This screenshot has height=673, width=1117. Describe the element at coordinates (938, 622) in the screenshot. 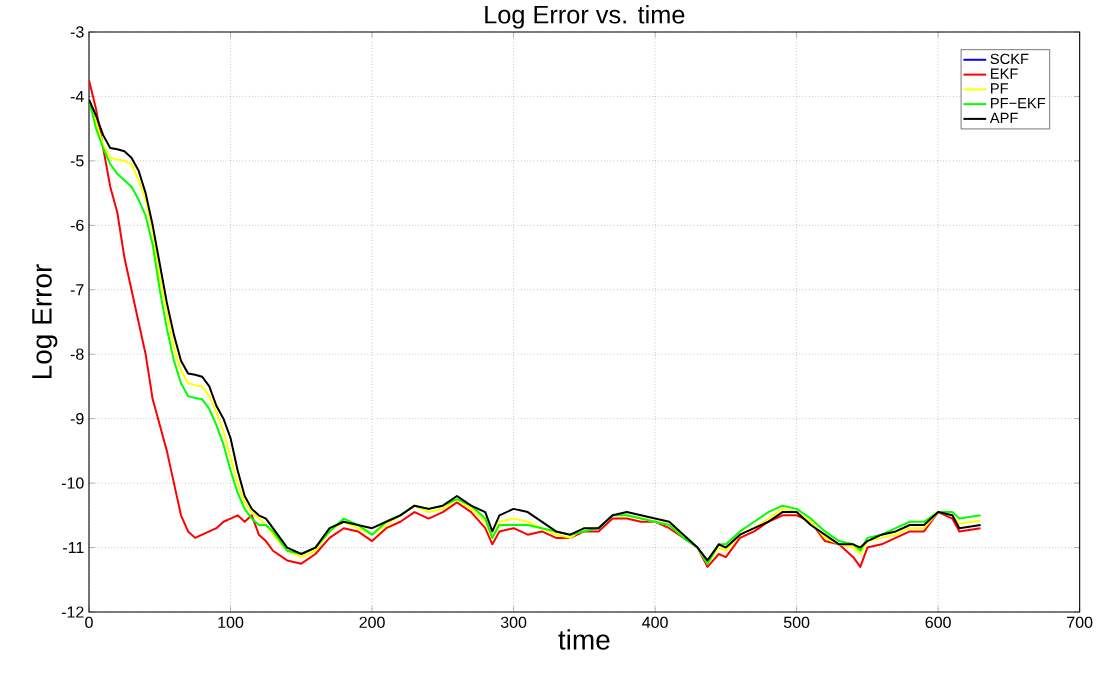

I see `x-tick-label: 600` at that location.